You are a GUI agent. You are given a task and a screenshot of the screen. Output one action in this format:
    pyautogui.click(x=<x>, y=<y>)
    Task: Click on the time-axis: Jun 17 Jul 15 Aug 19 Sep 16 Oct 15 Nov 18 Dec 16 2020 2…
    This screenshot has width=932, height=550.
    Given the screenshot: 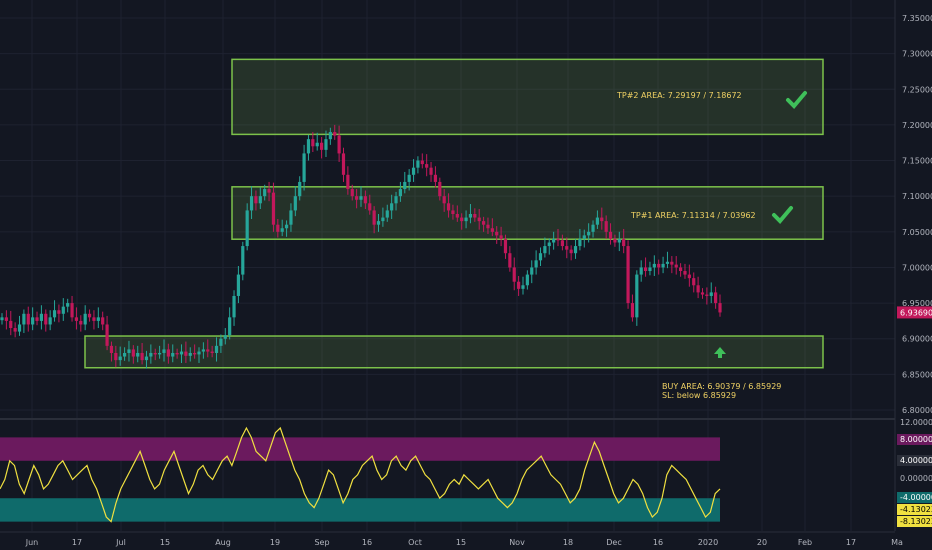 What is the action you would take?
    pyautogui.click(x=451, y=539)
    